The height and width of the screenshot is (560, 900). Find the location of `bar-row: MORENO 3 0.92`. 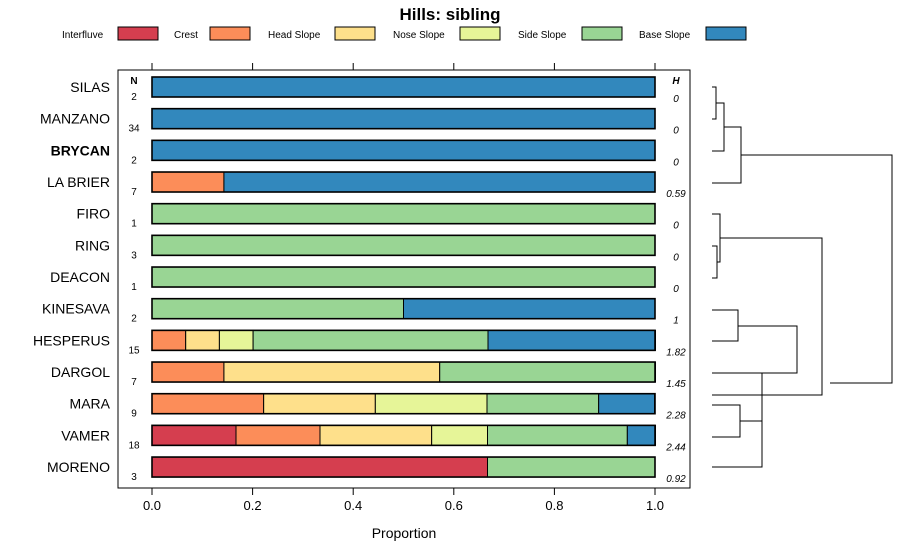

bar-row: MORENO 3 0.92 is located at coordinates (366, 470).